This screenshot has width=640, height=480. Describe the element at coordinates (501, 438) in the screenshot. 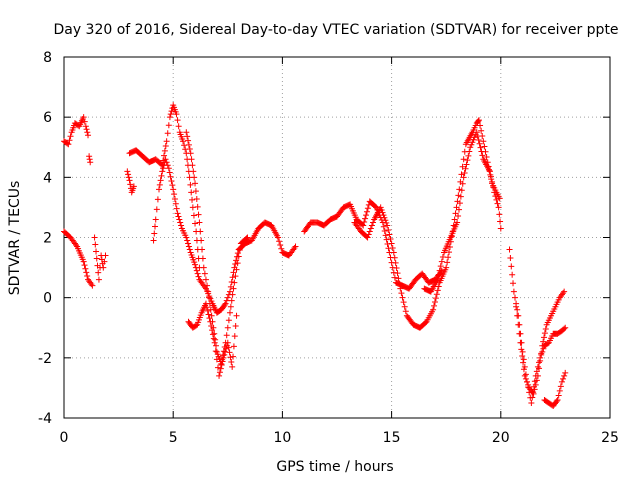

I see `x-tick-label: 20` at that location.